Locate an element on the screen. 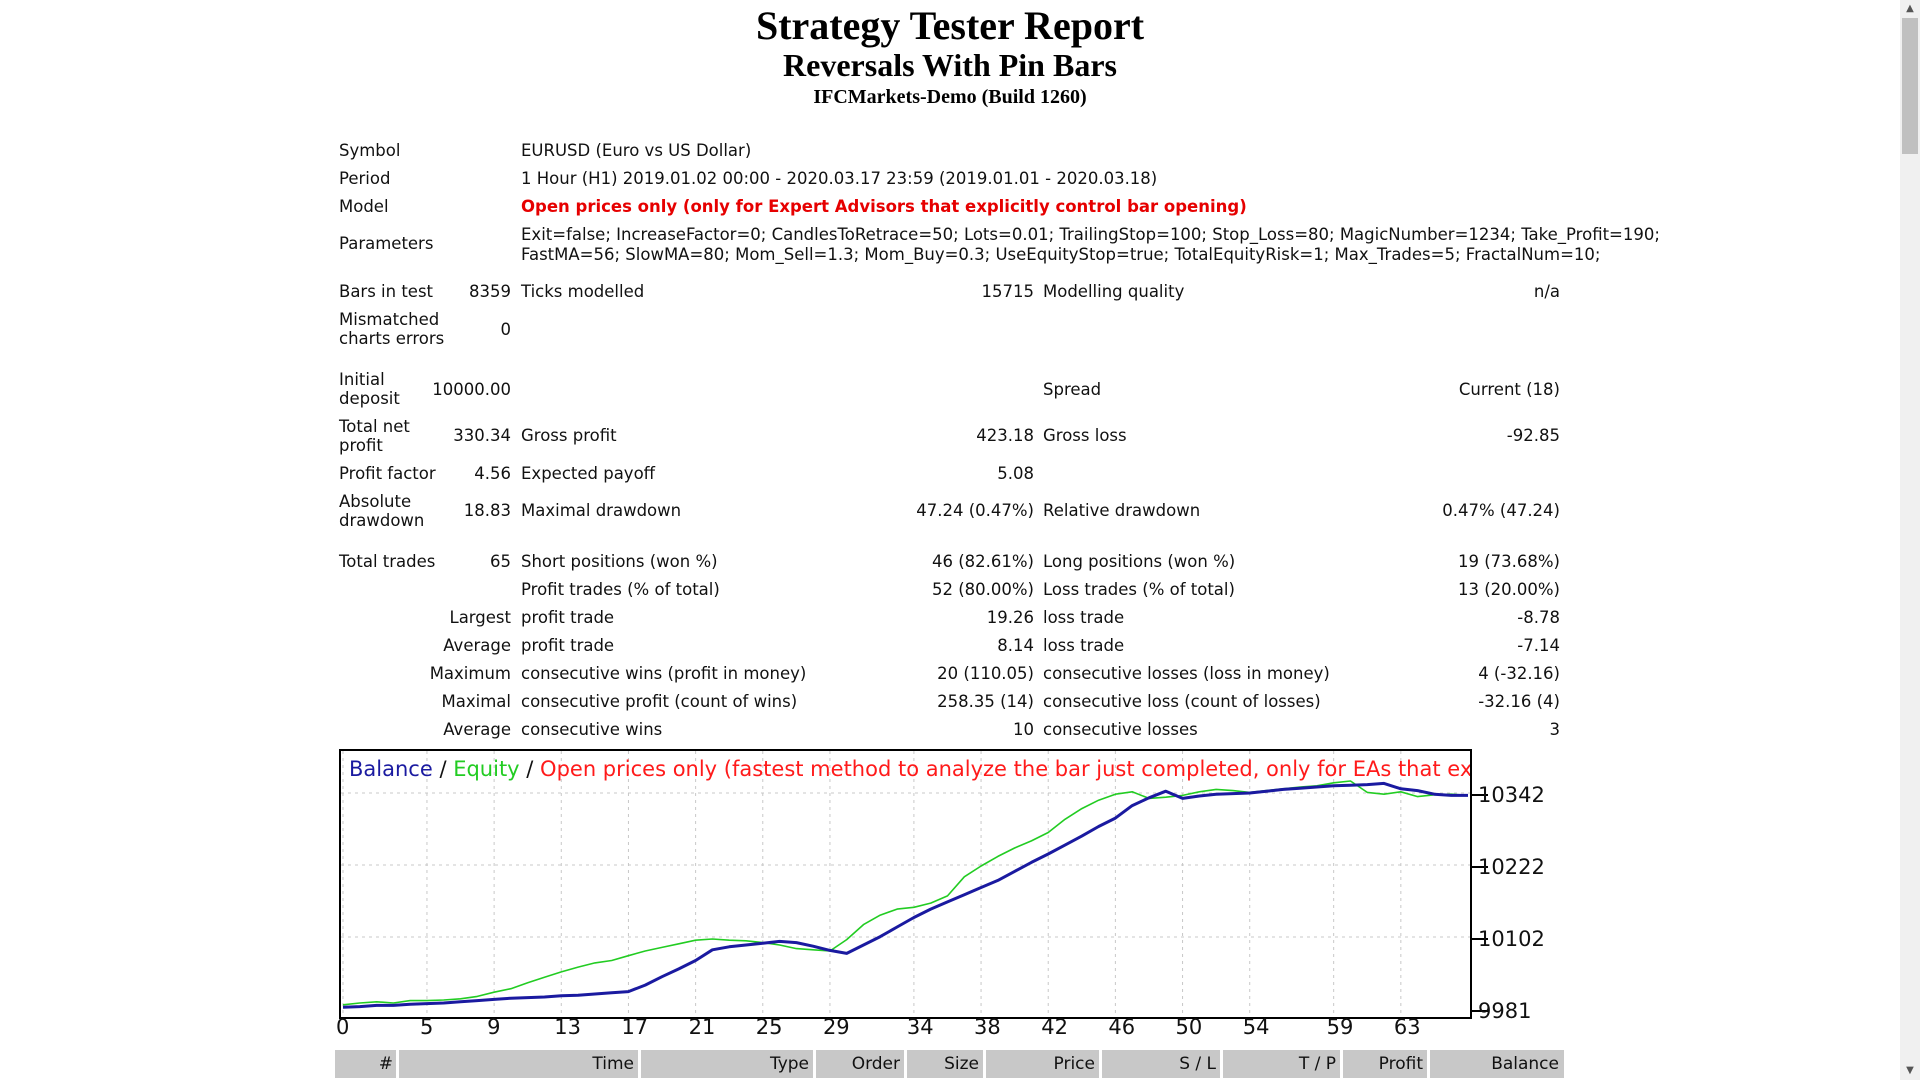 This screenshot has height=1080, width=1920. spread-label: Spread is located at coordinates (1072, 389).